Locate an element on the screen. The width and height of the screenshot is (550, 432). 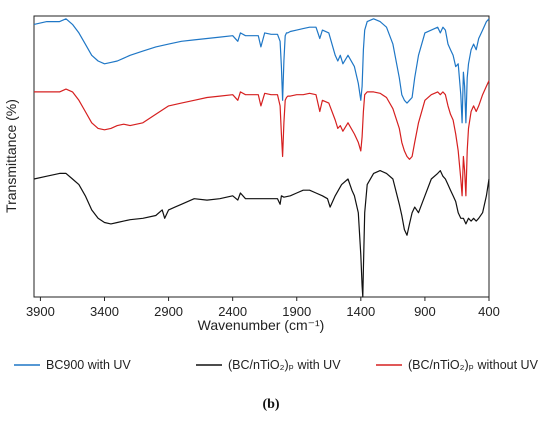
x-tick-label: 1900 is located at coordinates (296, 311).